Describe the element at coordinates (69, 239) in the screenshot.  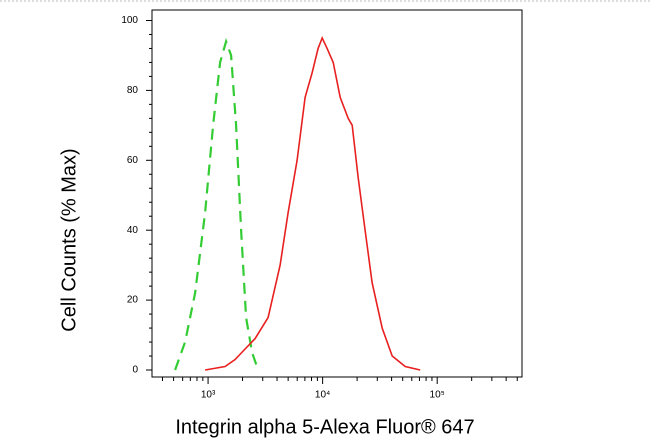
I see `y-axis-title: Cell Counts (% Max)` at that location.